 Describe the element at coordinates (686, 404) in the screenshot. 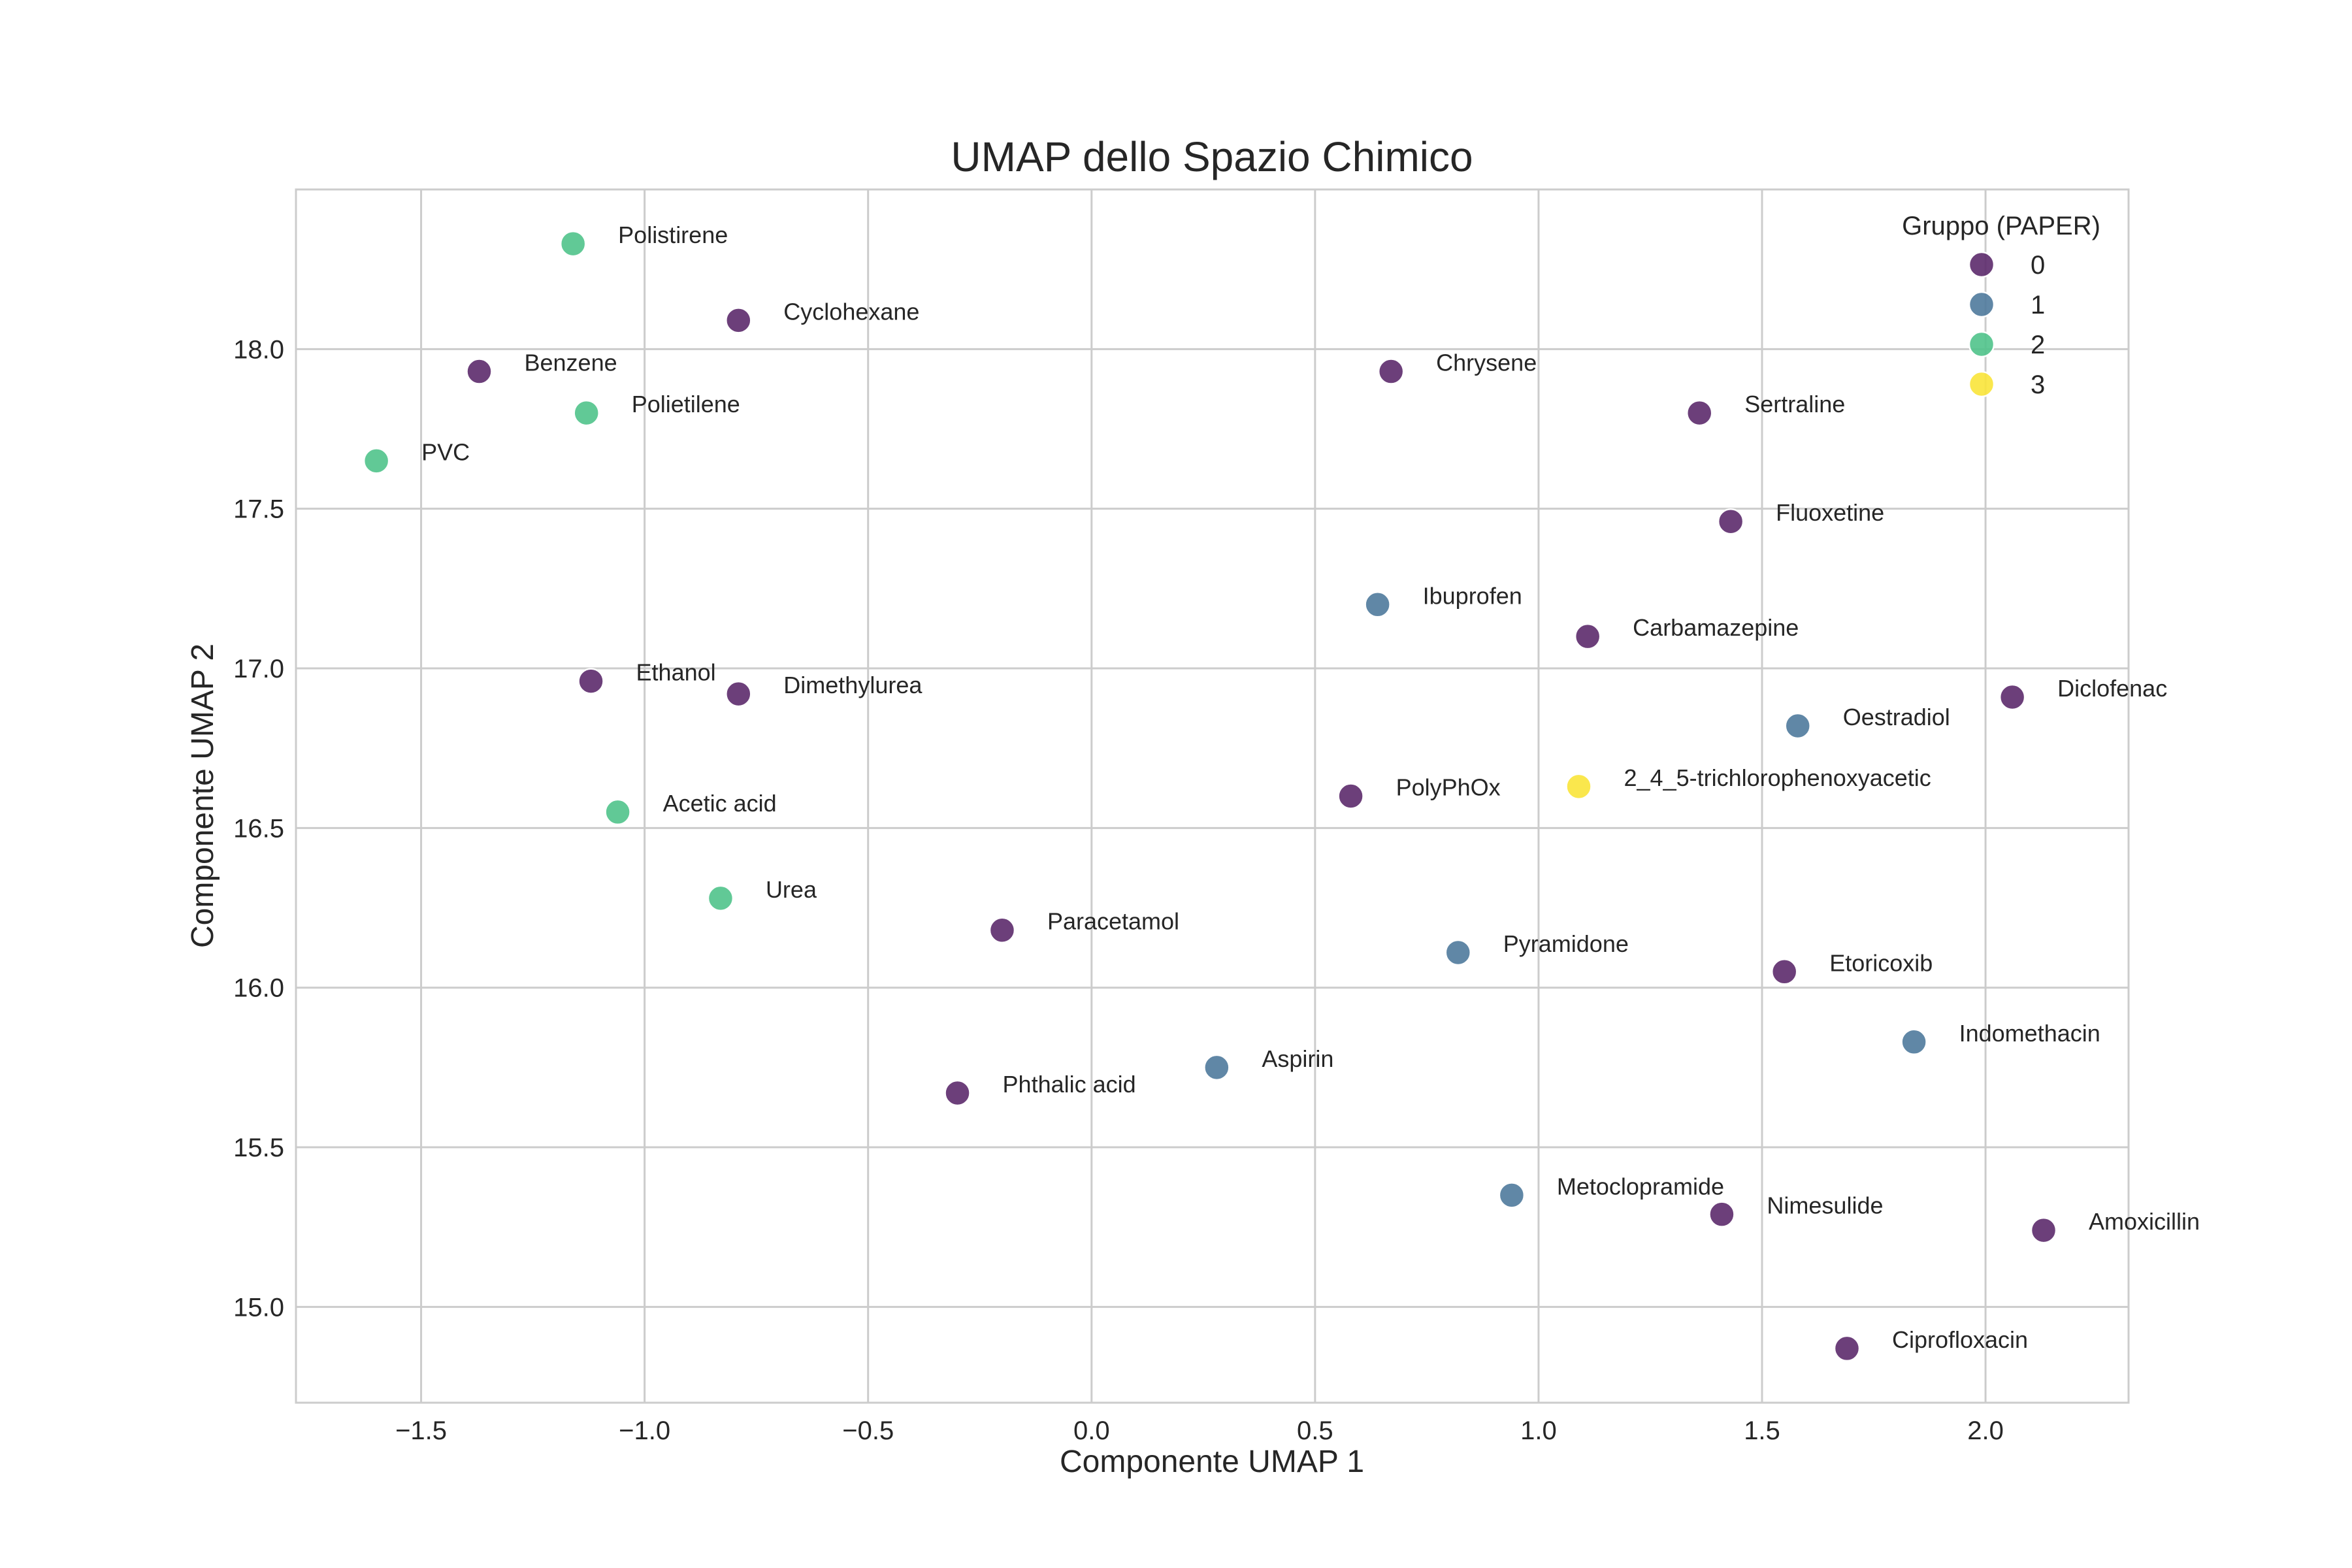

I see `point-label: Polietilene` at that location.